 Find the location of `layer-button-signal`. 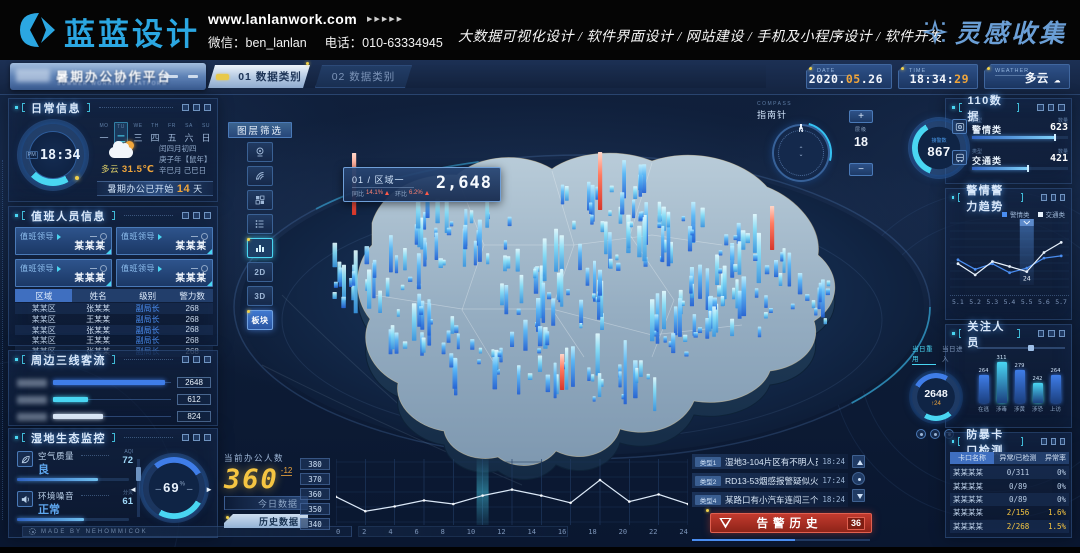

layer-button-signal is located at coordinates (260, 176).